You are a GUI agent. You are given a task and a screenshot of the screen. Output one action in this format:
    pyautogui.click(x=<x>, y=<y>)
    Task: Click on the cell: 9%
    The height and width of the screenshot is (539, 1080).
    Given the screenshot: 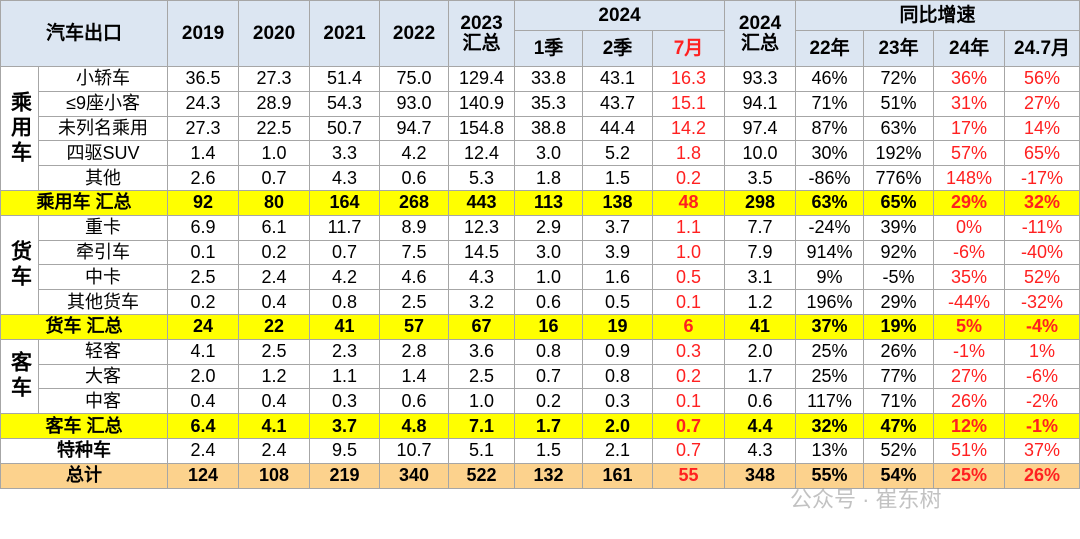 What is the action you would take?
    pyautogui.click(x=830, y=277)
    